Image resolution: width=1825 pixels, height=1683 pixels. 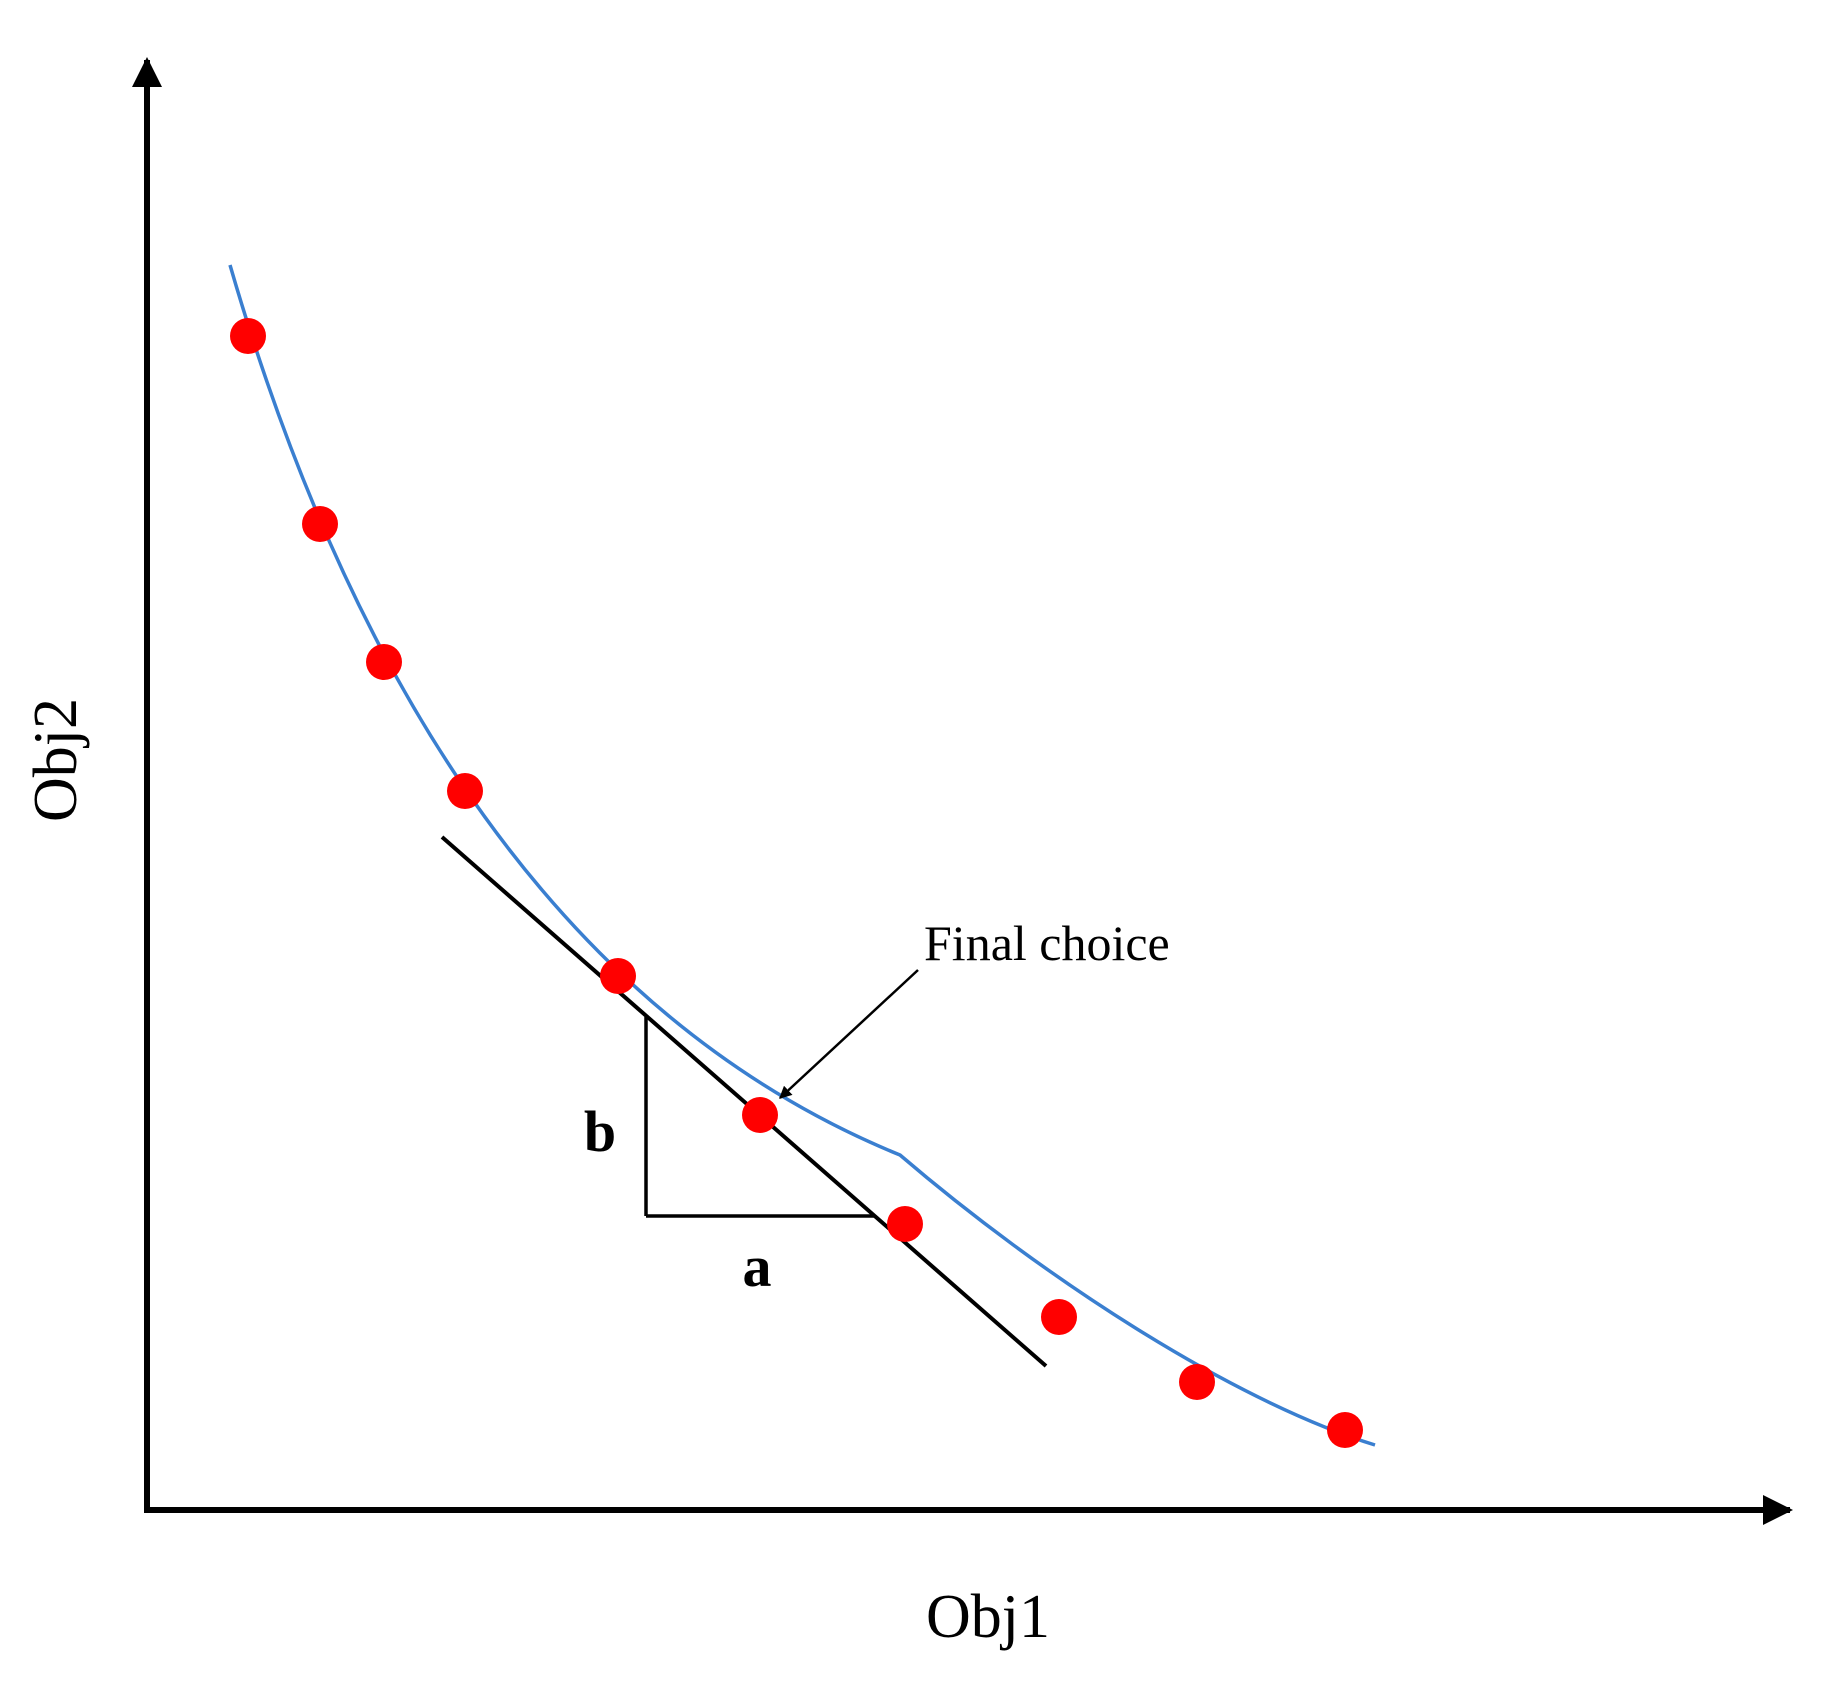 What do you see at coordinates (56, 760) in the screenshot?
I see `y-axis-label: Obj2` at bounding box center [56, 760].